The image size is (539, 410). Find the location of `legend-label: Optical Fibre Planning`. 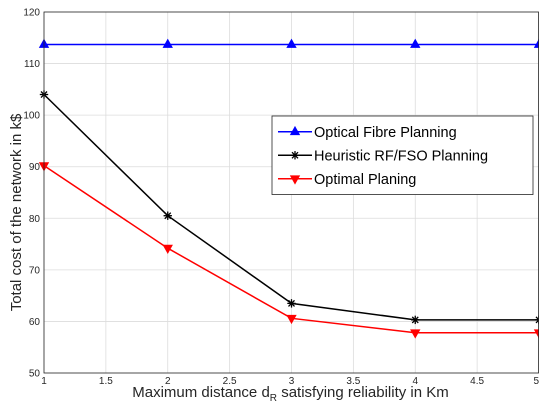

legend-label: Optical Fibre Planning is located at coordinates (385, 133).